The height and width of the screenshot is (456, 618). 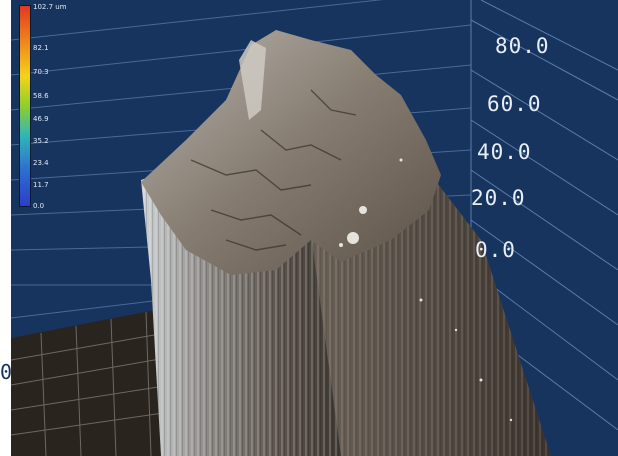 What do you see at coordinates (41, 48) in the screenshot?
I see `colorbar-label: 82.1` at bounding box center [41, 48].